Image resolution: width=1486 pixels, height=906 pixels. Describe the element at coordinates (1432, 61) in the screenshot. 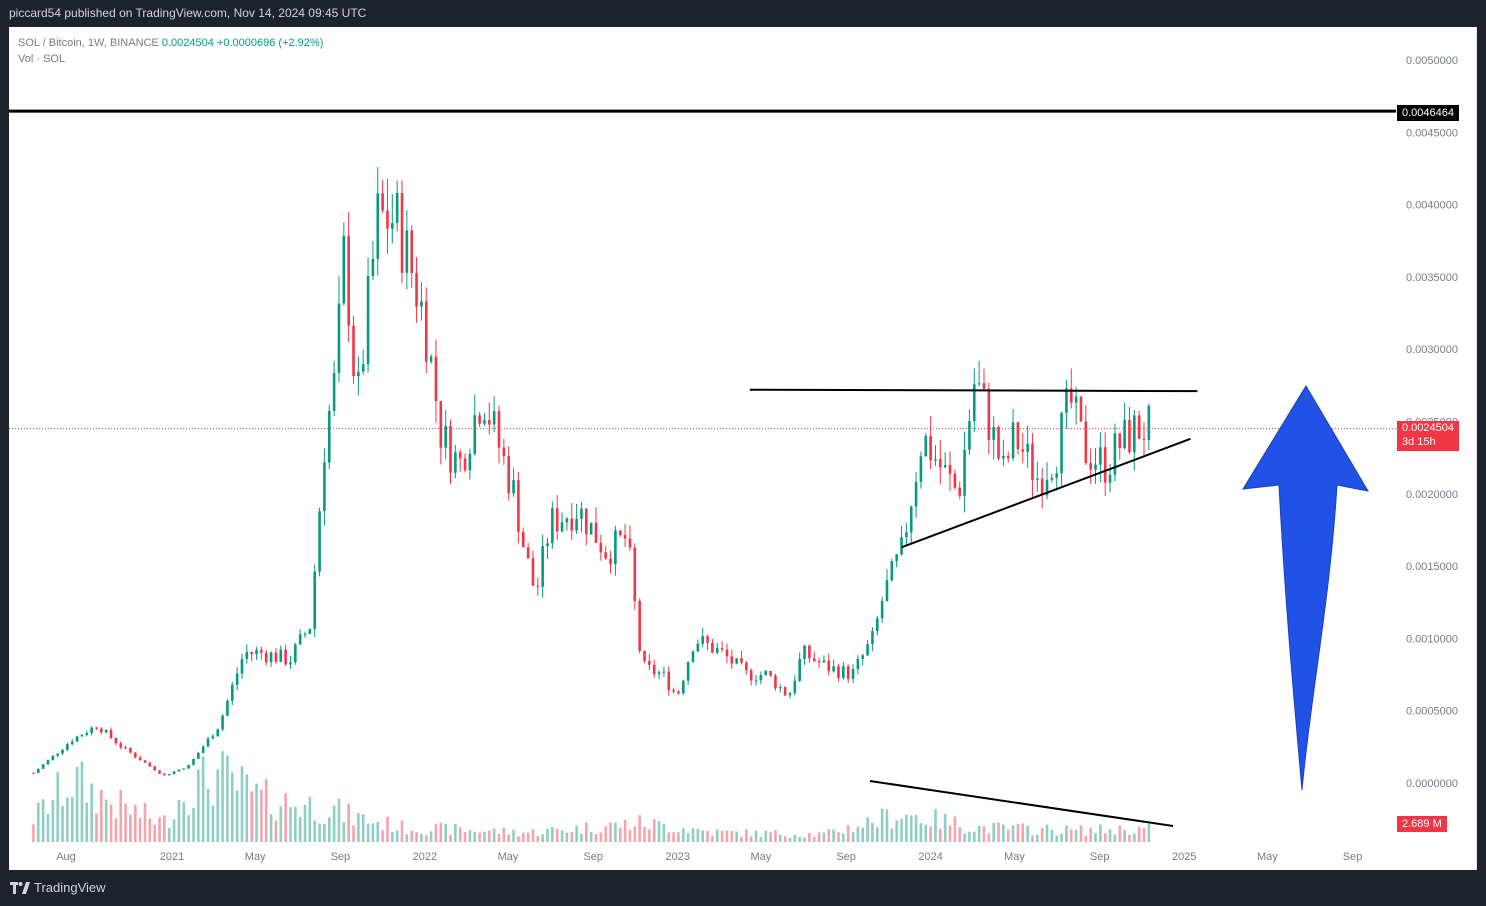

I see `price-tick-label: 0.0050000` at that location.